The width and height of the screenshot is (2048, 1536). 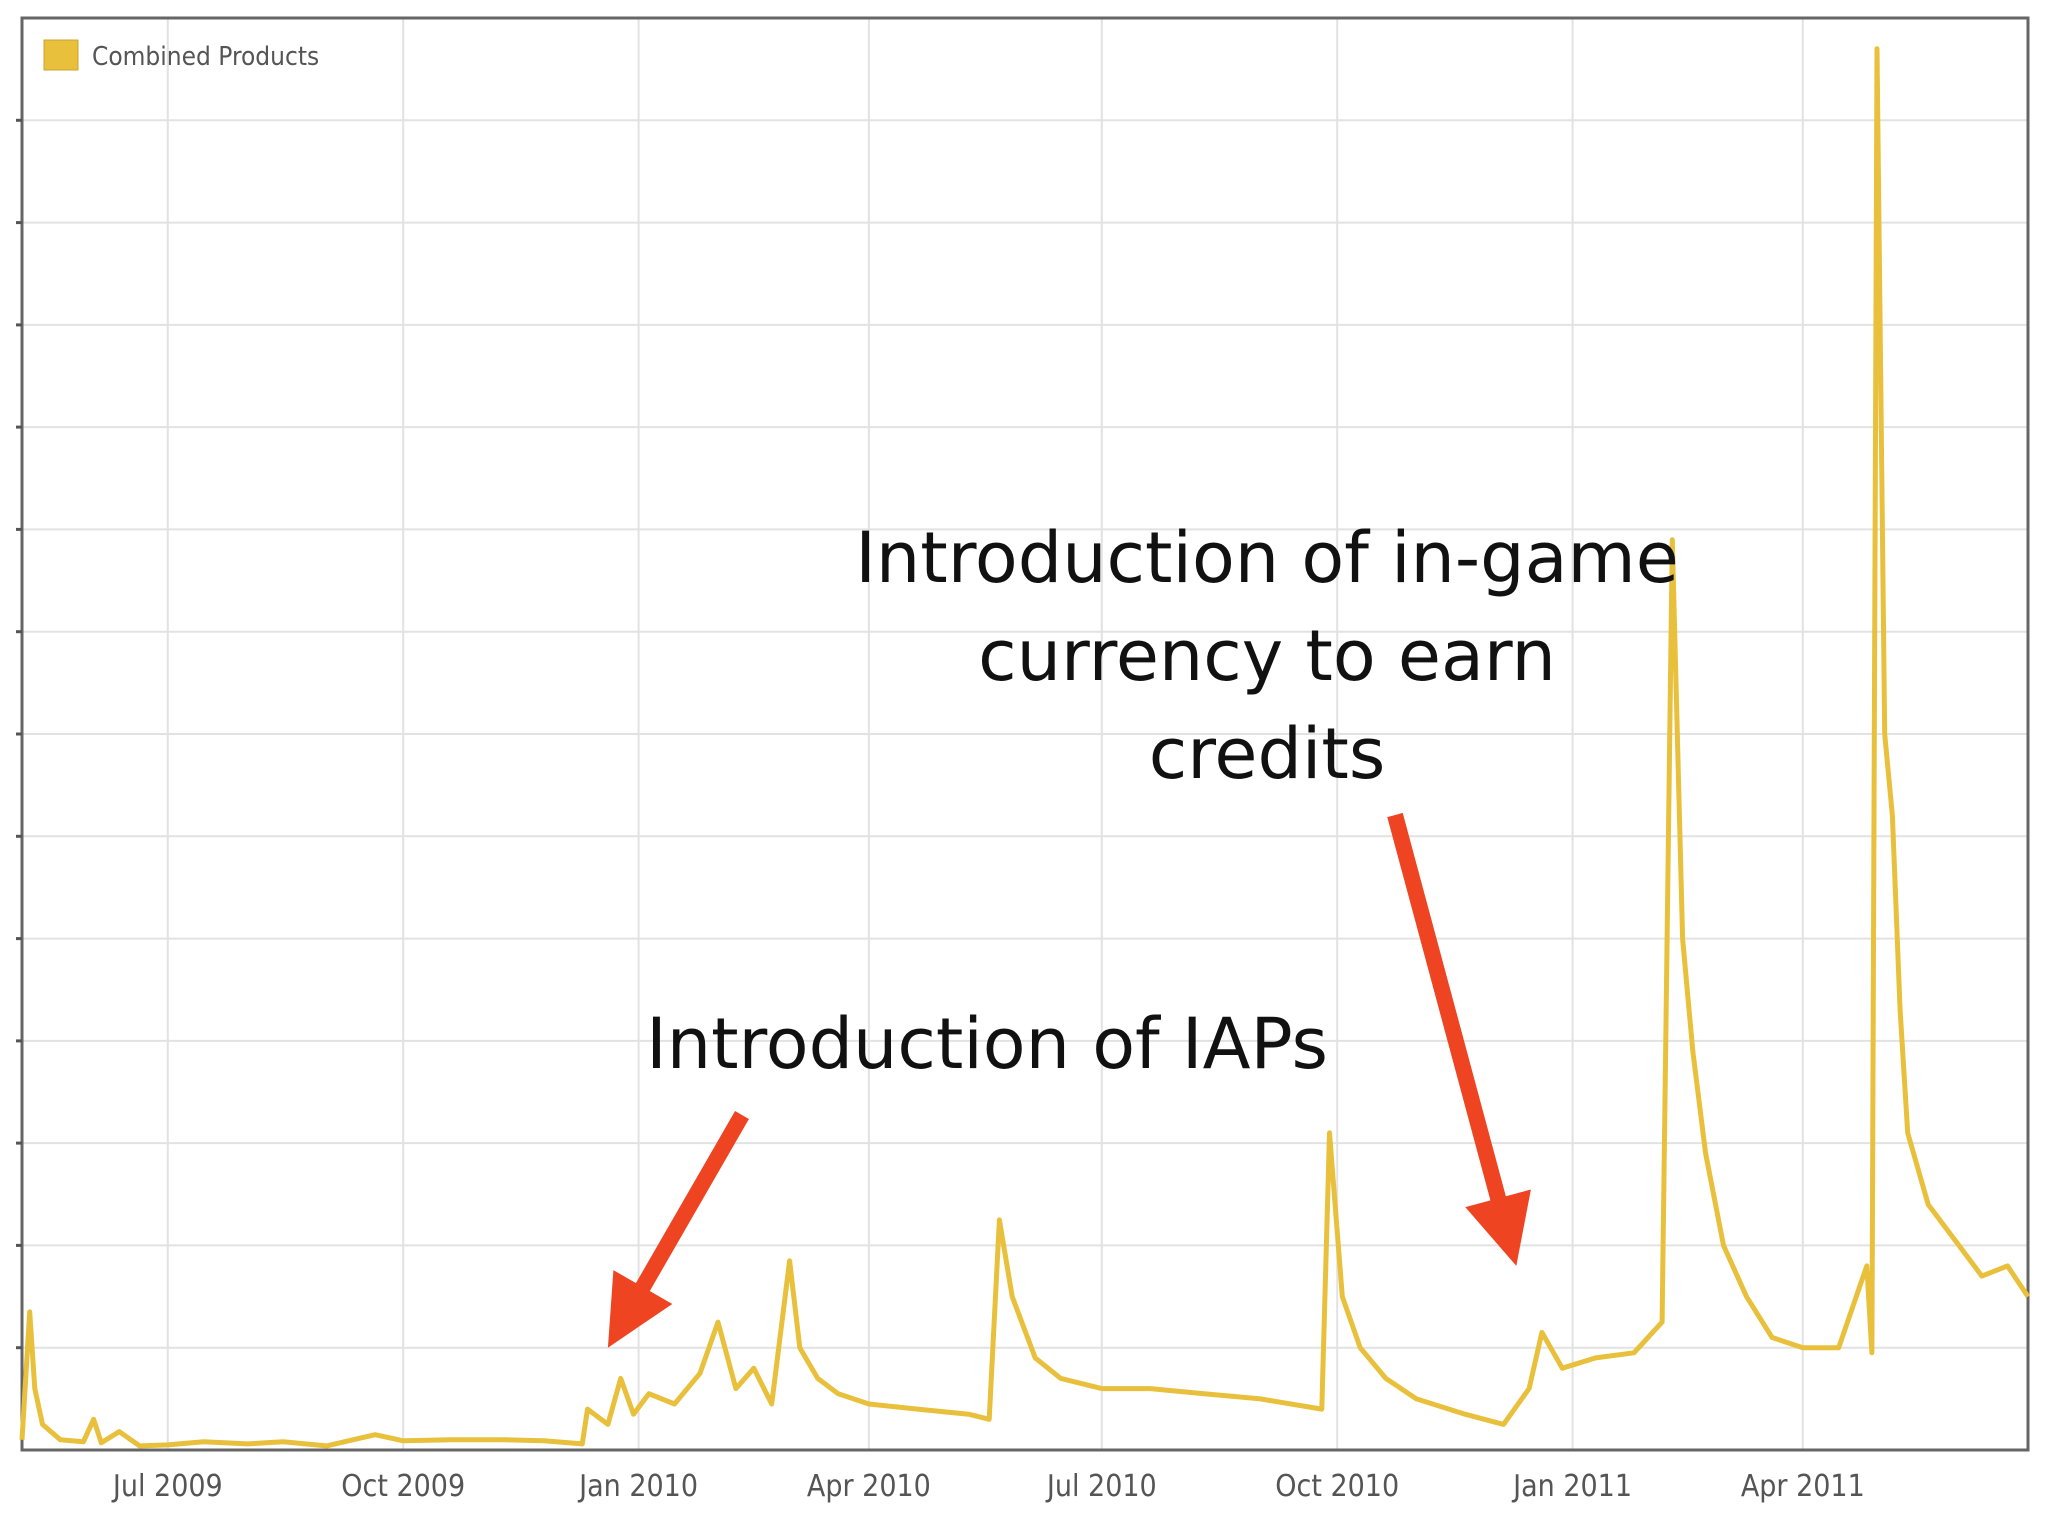 I want to click on legend-swatch, so click(x=61, y=55).